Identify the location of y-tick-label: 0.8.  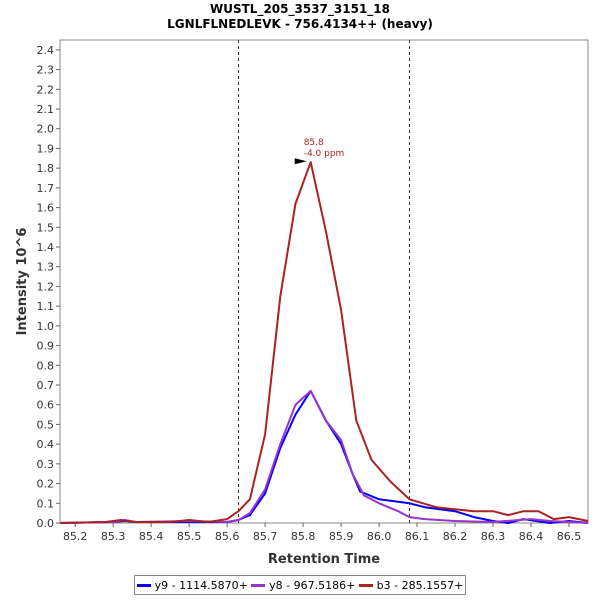
(46, 365).